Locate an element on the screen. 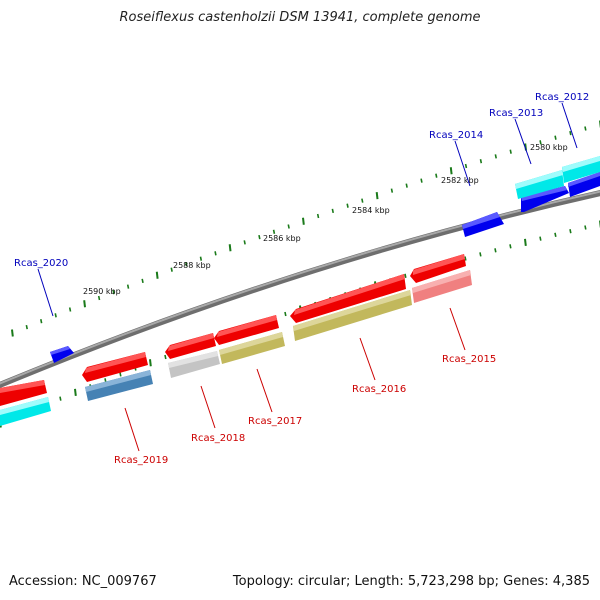 This screenshot has height=600, width=600. label-rcas-2016: Rcas_2016 is located at coordinates (379, 389).